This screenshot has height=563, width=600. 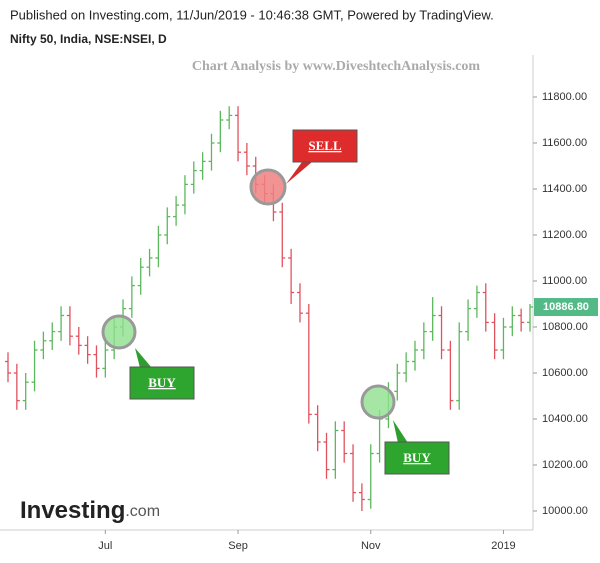 I want to click on y-tick-label: 10800.00, so click(x=565, y=327).